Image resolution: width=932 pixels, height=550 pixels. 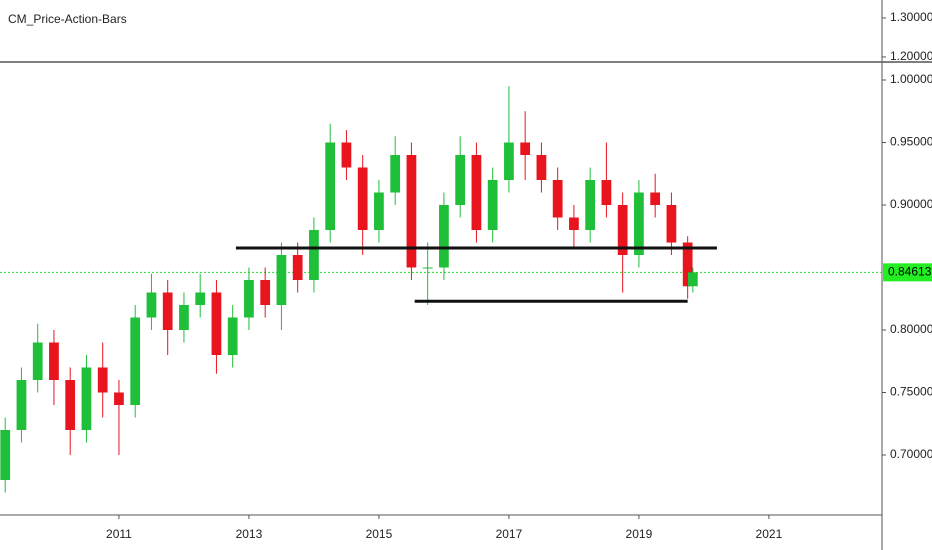 What do you see at coordinates (379, 534) in the screenshot?
I see `x-tick-label: 2015` at bounding box center [379, 534].